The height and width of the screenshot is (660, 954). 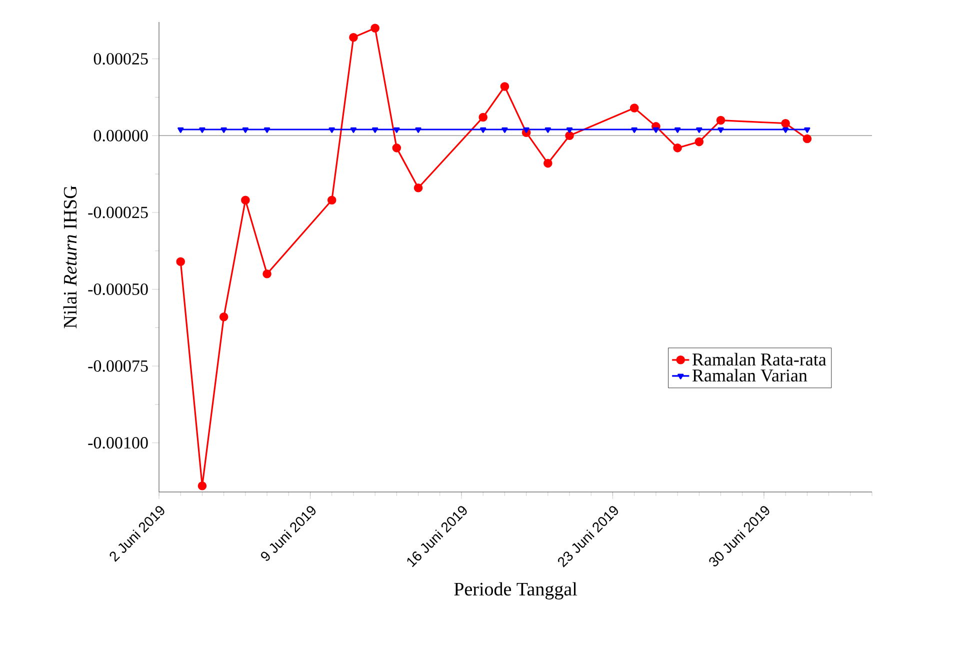 What do you see at coordinates (118, 212) in the screenshot?
I see `y-tick-label: -0.00025` at bounding box center [118, 212].